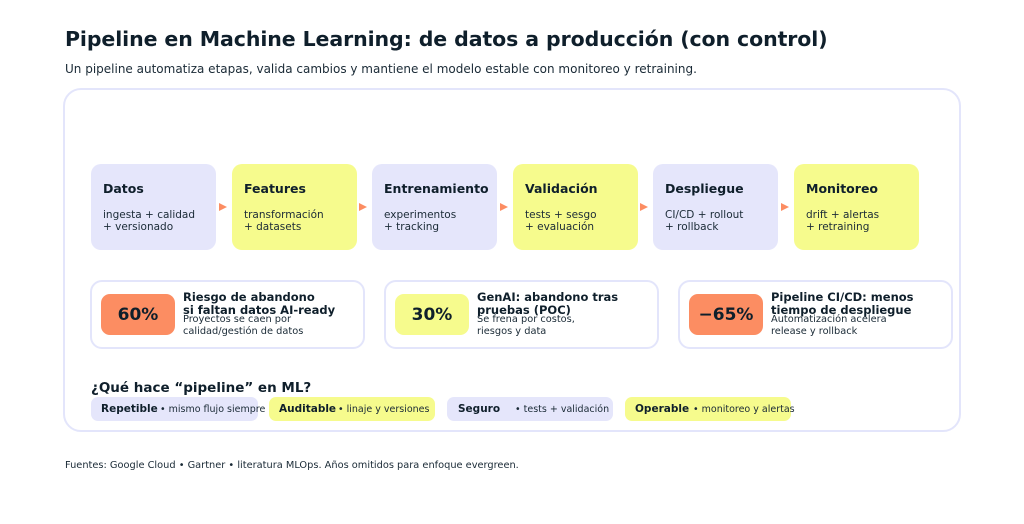  I want to click on chip-repetible, so click(174, 409).